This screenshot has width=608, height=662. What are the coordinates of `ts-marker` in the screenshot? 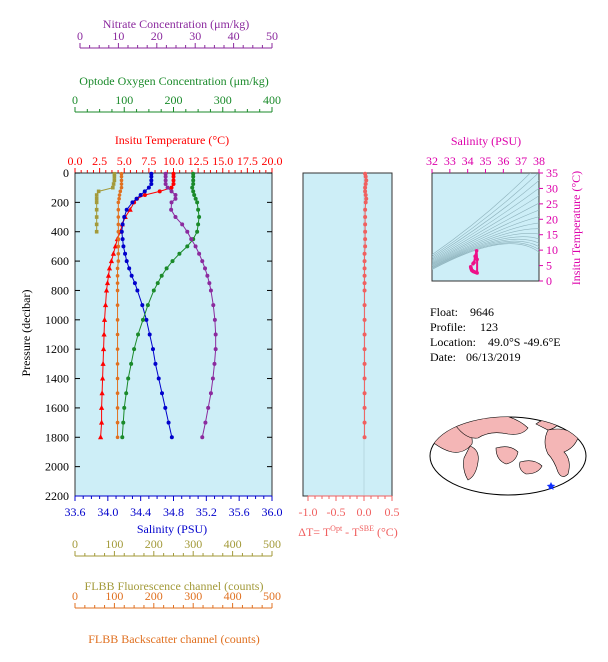 It's located at (473, 263).